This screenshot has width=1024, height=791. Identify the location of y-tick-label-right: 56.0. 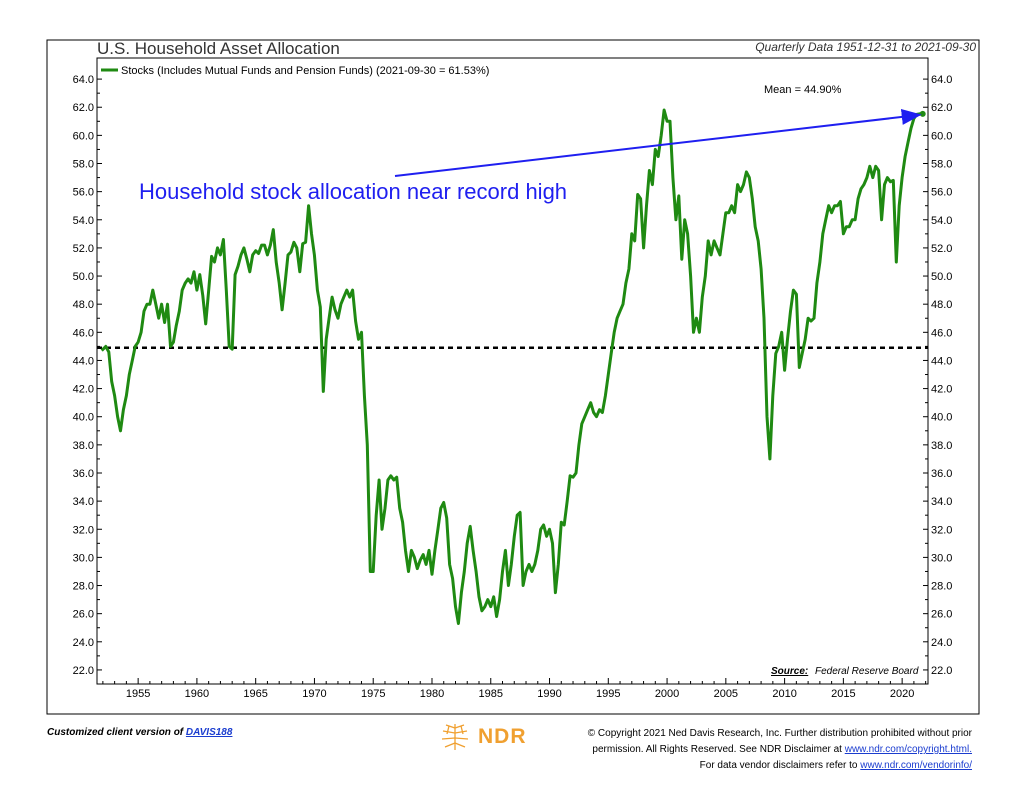
(941, 193).